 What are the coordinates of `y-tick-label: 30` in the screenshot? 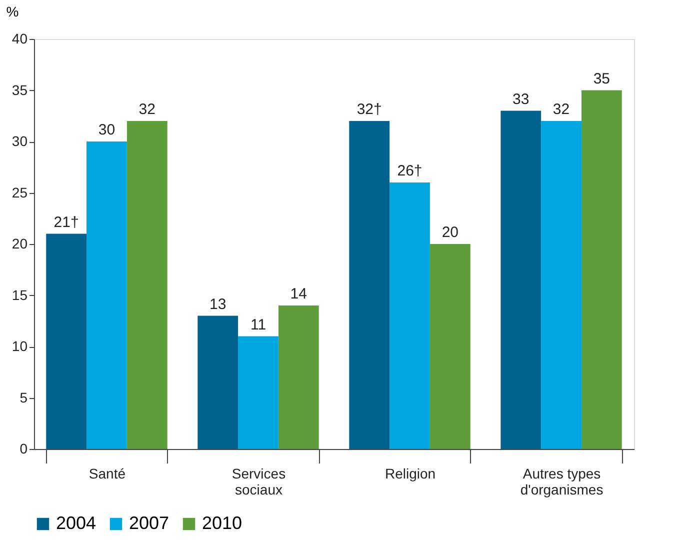 It's located at (20, 141).